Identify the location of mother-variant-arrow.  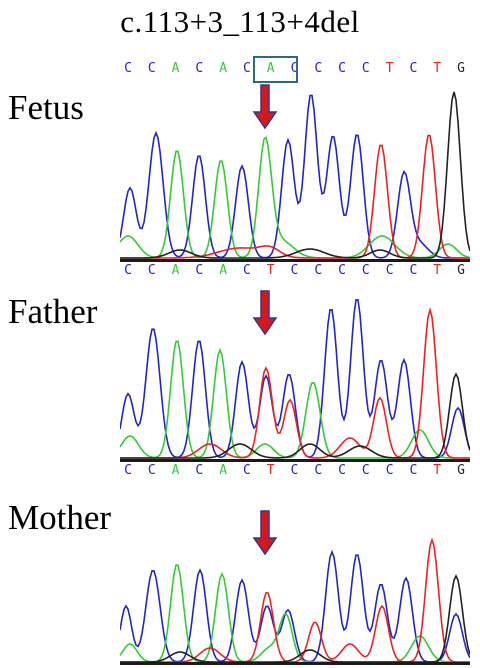
(265, 533).